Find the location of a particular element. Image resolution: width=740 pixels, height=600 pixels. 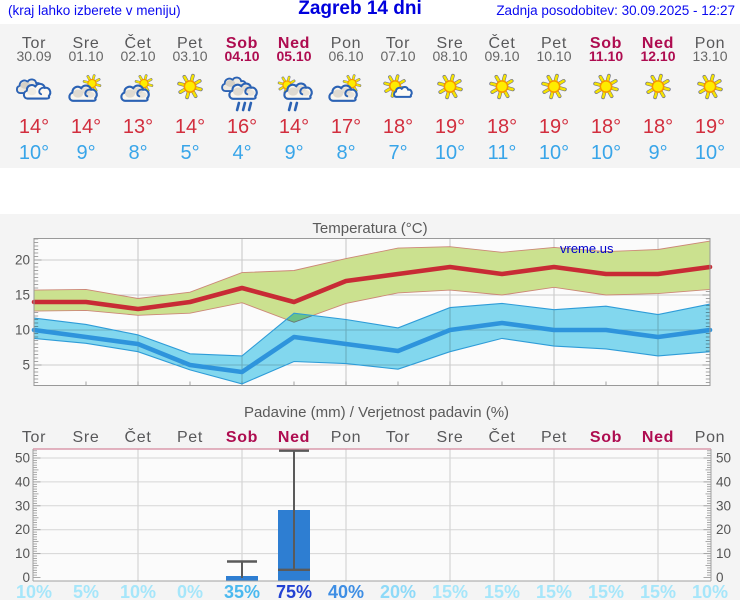

svg-text: vreme.us is located at coordinates (587, 248).